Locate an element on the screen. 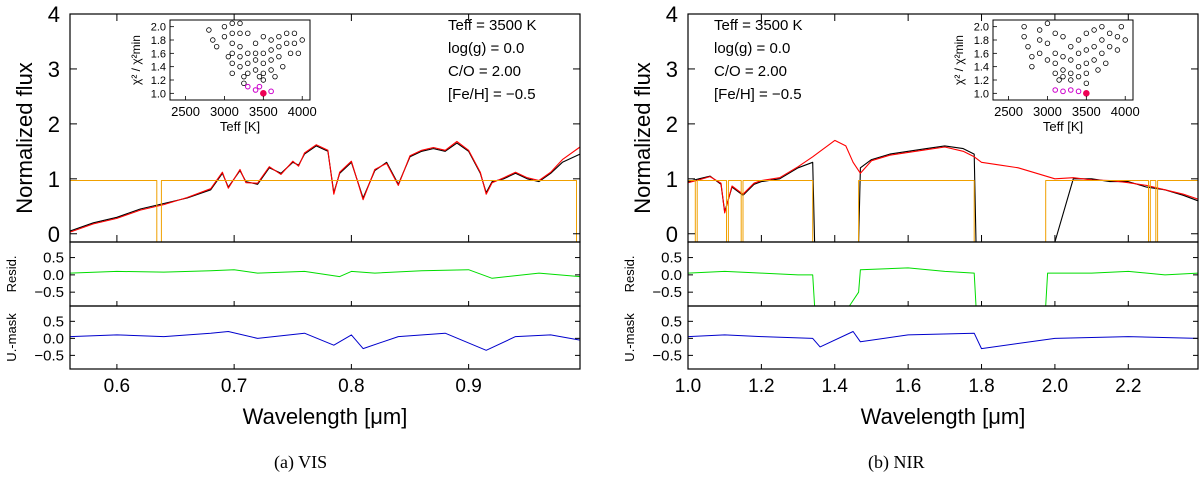 This screenshot has height=487, width=1200. nir-residual_unmasked-line is located at coordinates (943, 340).